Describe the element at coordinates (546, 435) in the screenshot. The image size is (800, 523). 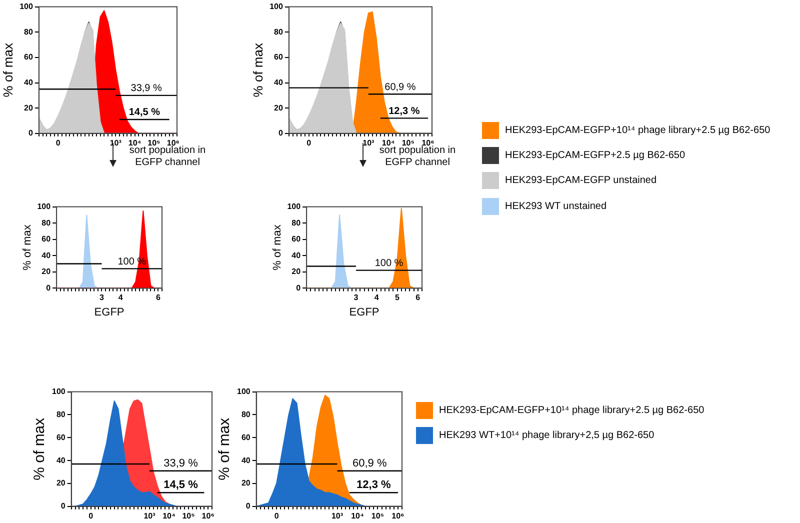
I see `legend-label: HEK293 WT+10¹⁴ phage library+2,5 µg B62-650` at that location.